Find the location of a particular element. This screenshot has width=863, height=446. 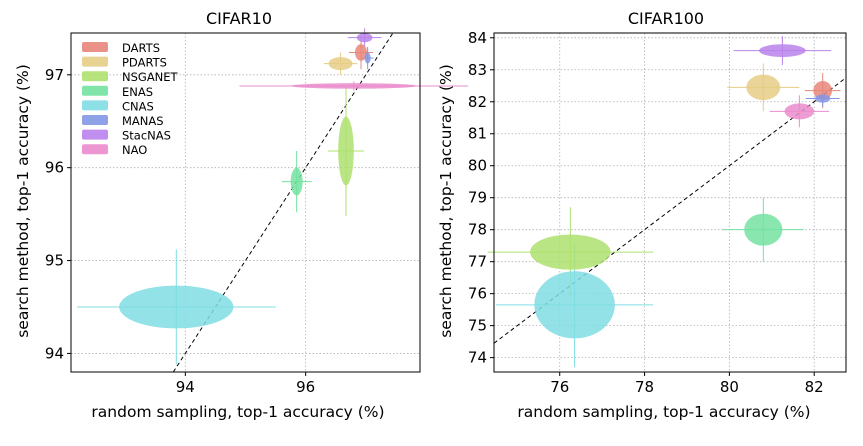

cifar10-ytick-label-0: 94 is located at coordinates (54, 353).